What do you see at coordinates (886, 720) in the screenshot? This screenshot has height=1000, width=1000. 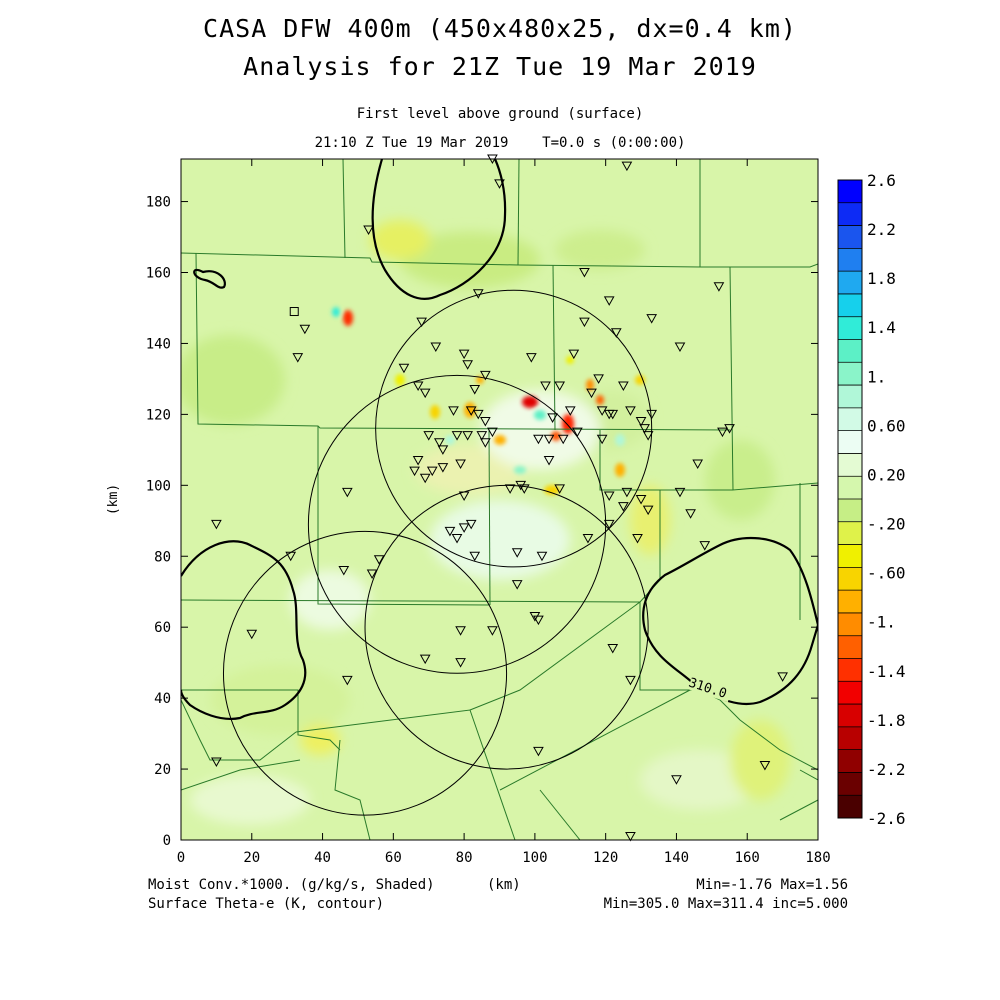 I see `colorbar-label: -1.8` at bounding box center [886, 720].